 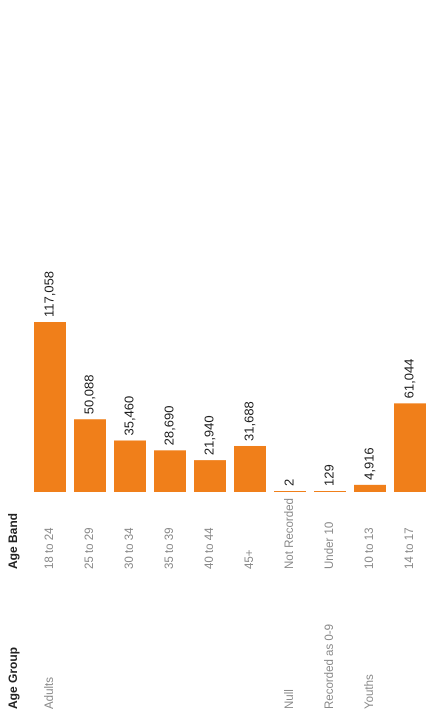 I want to click on row-1: 25 to 29 50,088, so click(x=90, y=471).